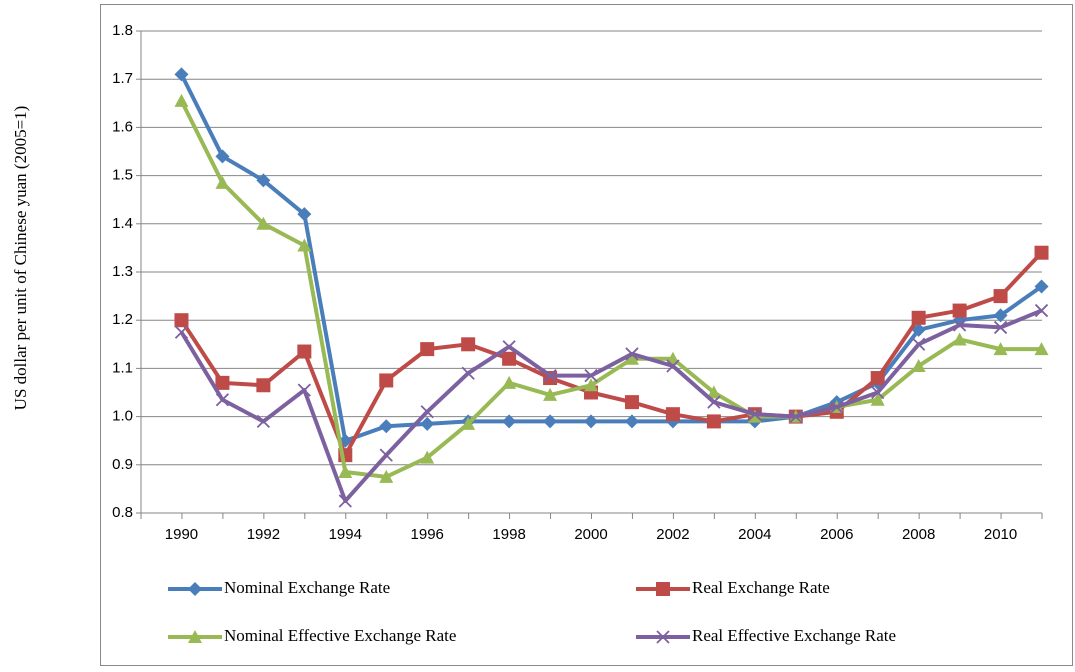 The height and width of the screenshot is (672, 1075). I want to click on x-tick-label: 1996, so click(427, 534).